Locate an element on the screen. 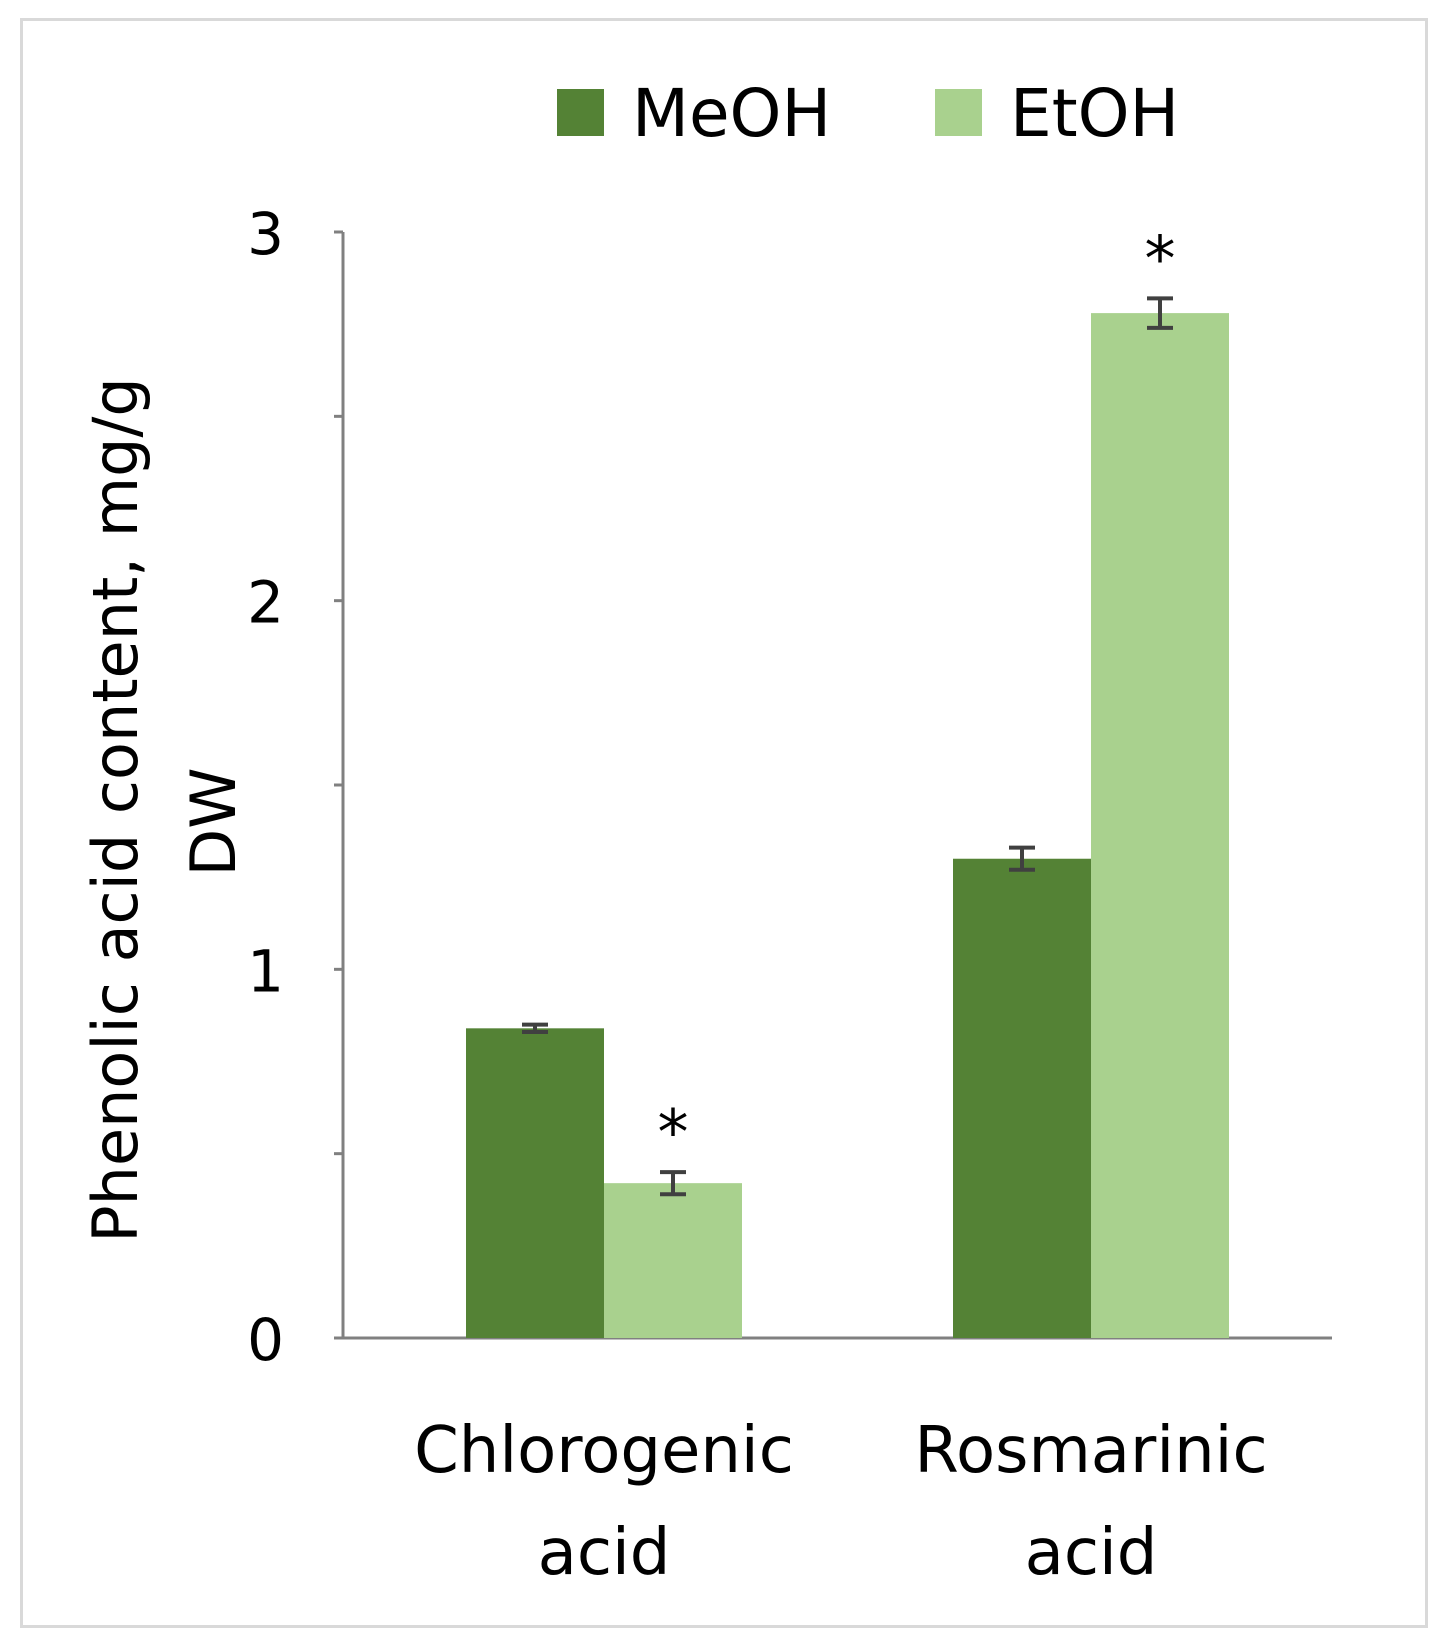 The image size is (1446, 1645). x-category-label: Chlorogenic is located at coordinates (604, 1451).